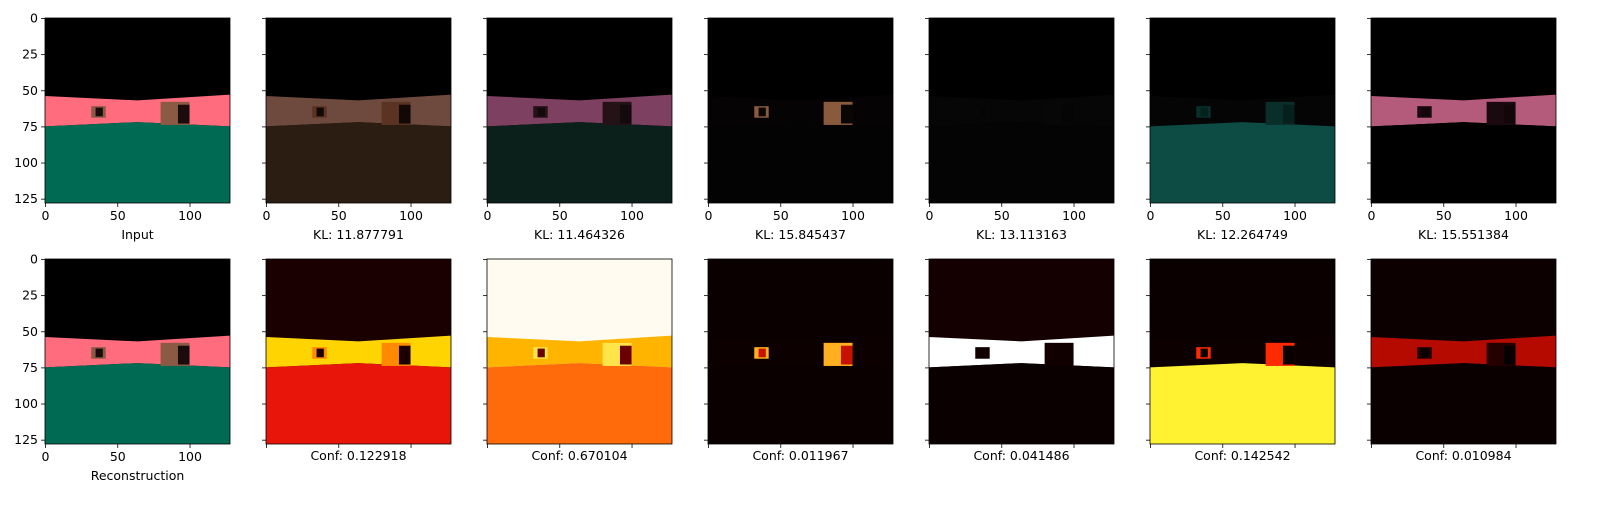  I want to click on subplot-caption: Reconstruction, so click(138, 475).